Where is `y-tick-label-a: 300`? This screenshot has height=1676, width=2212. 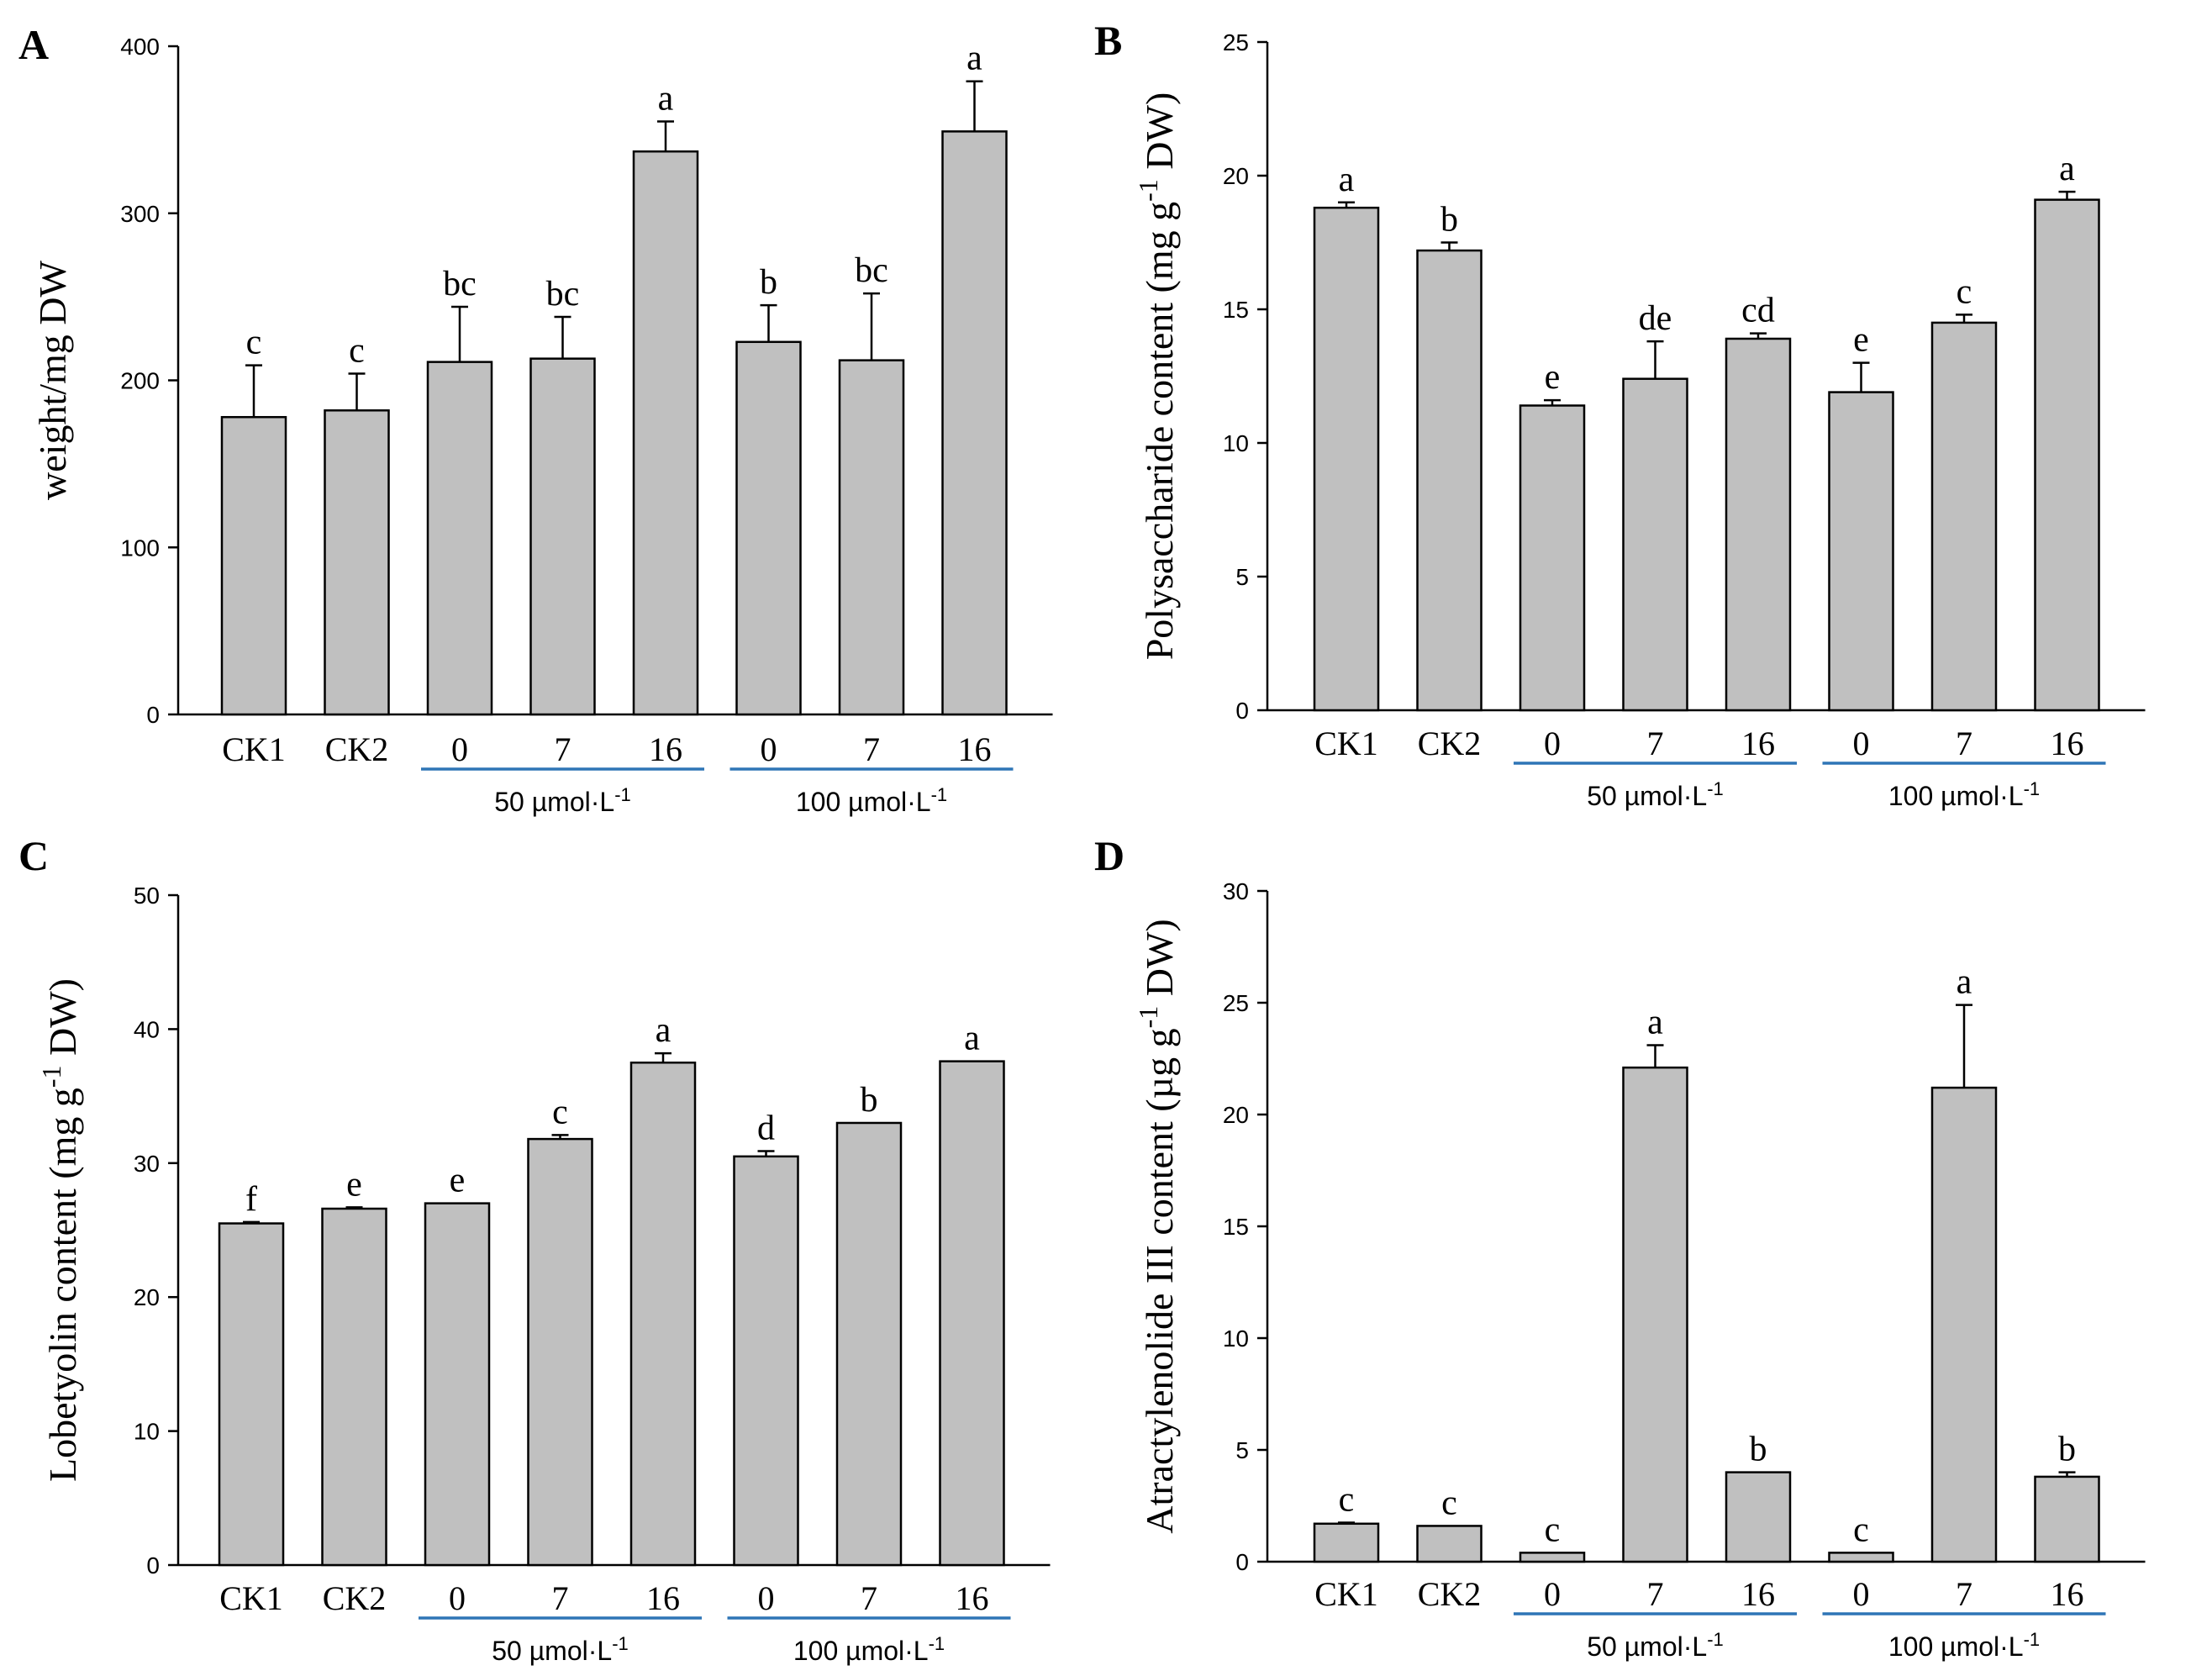 y-tick-label-a: 300 is located at coordinates (140, 214).